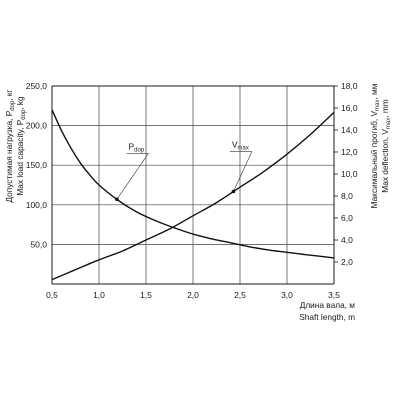  What do you see at coordinates (347, 262) in the screenshot?
I see `y-right-tick-label: 2,0` at bounding box center [347, 262].